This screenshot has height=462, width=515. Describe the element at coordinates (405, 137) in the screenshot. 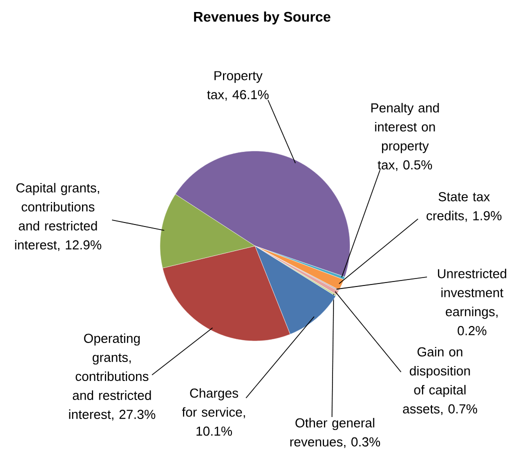

I see `slice-label: Penalty and interest on property tax, 0.5%` at that location.